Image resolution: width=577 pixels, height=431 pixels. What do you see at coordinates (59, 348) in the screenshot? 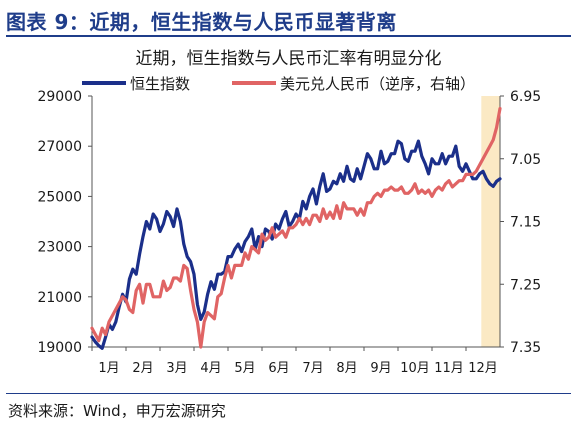
I see `y-left-tick-label: 19000` at bounding box center [59, 348].